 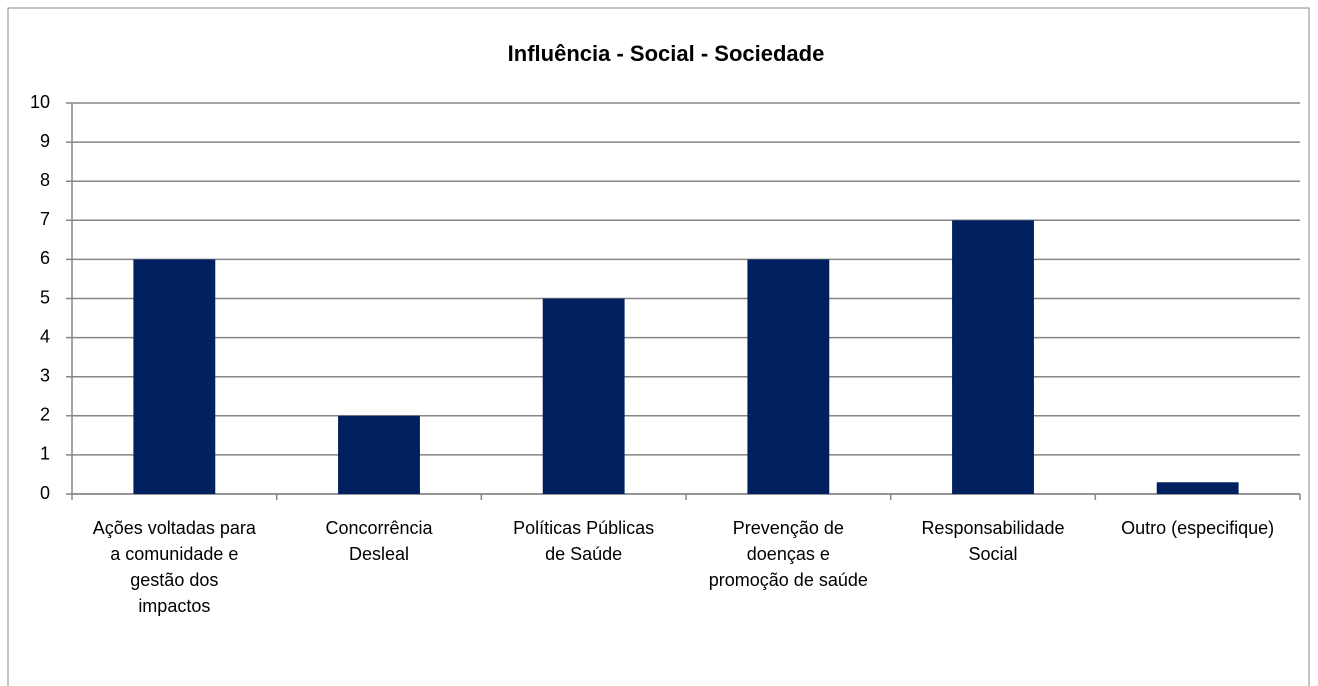 What do you see at coordinates (45, 336) in the screenshot?
I see `y-tick-label: 4` at bounding box center [45, 336].